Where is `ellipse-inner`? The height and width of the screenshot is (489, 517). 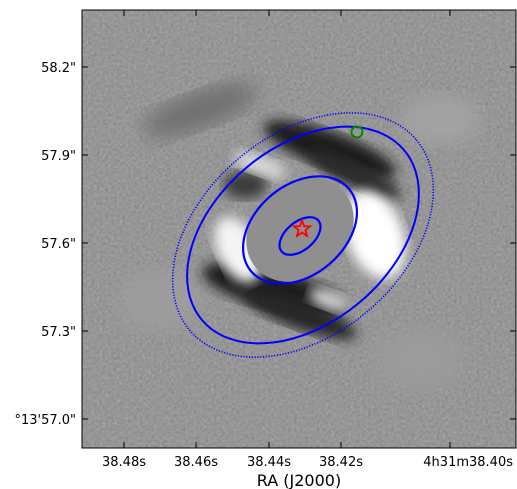
ellipse-inner is located at coordinates (300, 236).